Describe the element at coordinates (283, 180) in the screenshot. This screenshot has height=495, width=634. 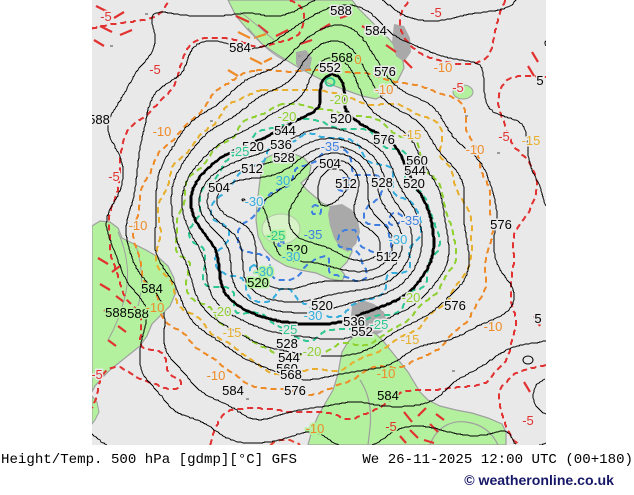
I see `svg-text: 30` at that location.